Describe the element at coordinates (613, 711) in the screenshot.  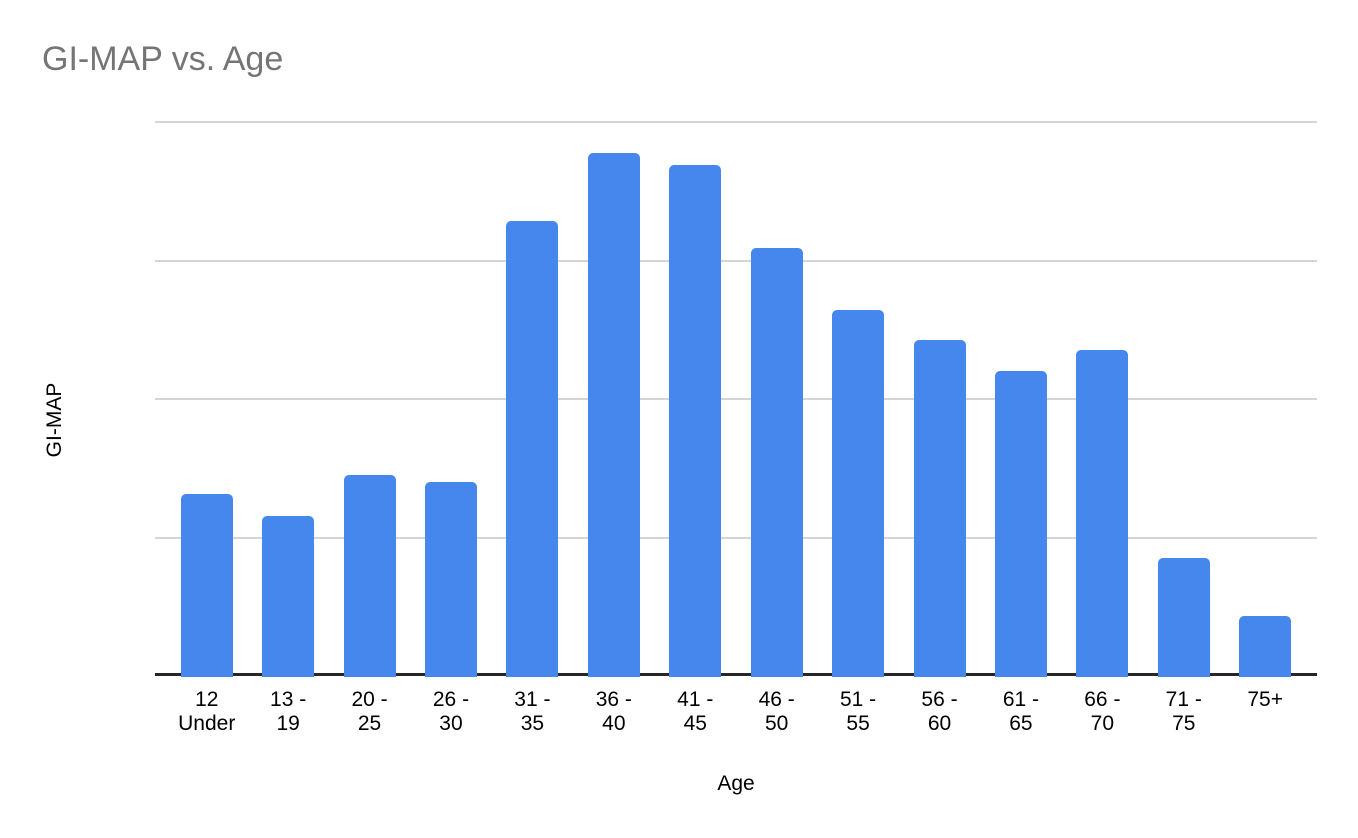
I see `x-tick-label: 36 - 40` at that location.